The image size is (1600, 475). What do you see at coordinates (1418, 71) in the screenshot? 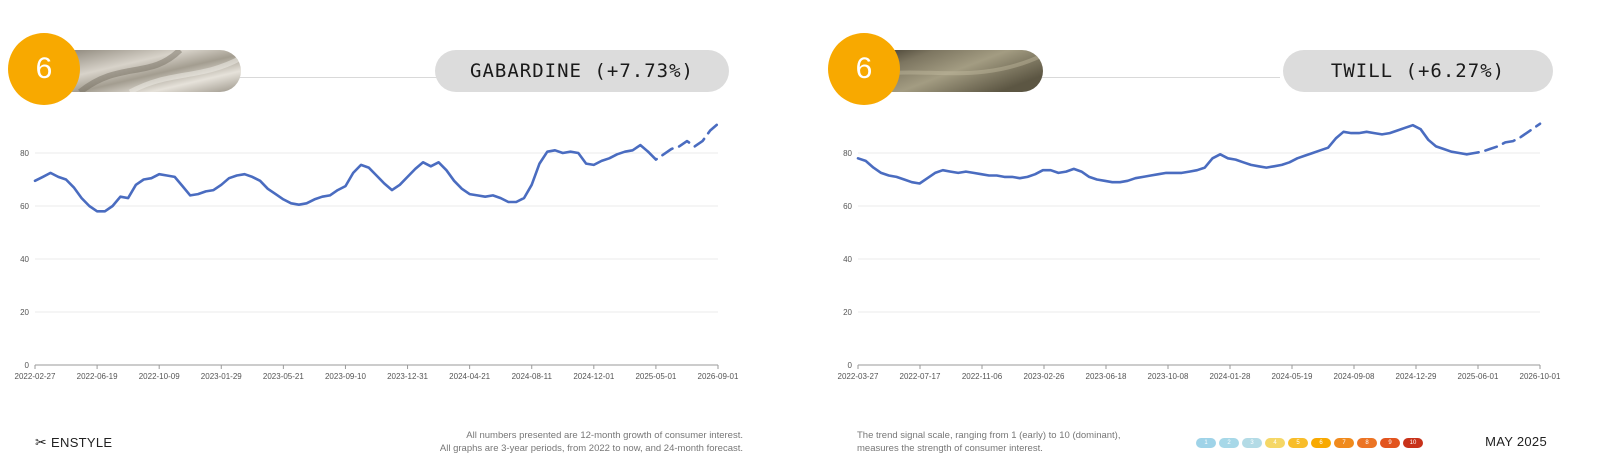
I see `trend-title-pill: TWILL (+6.27%)` at bounding box center [1418, 71].